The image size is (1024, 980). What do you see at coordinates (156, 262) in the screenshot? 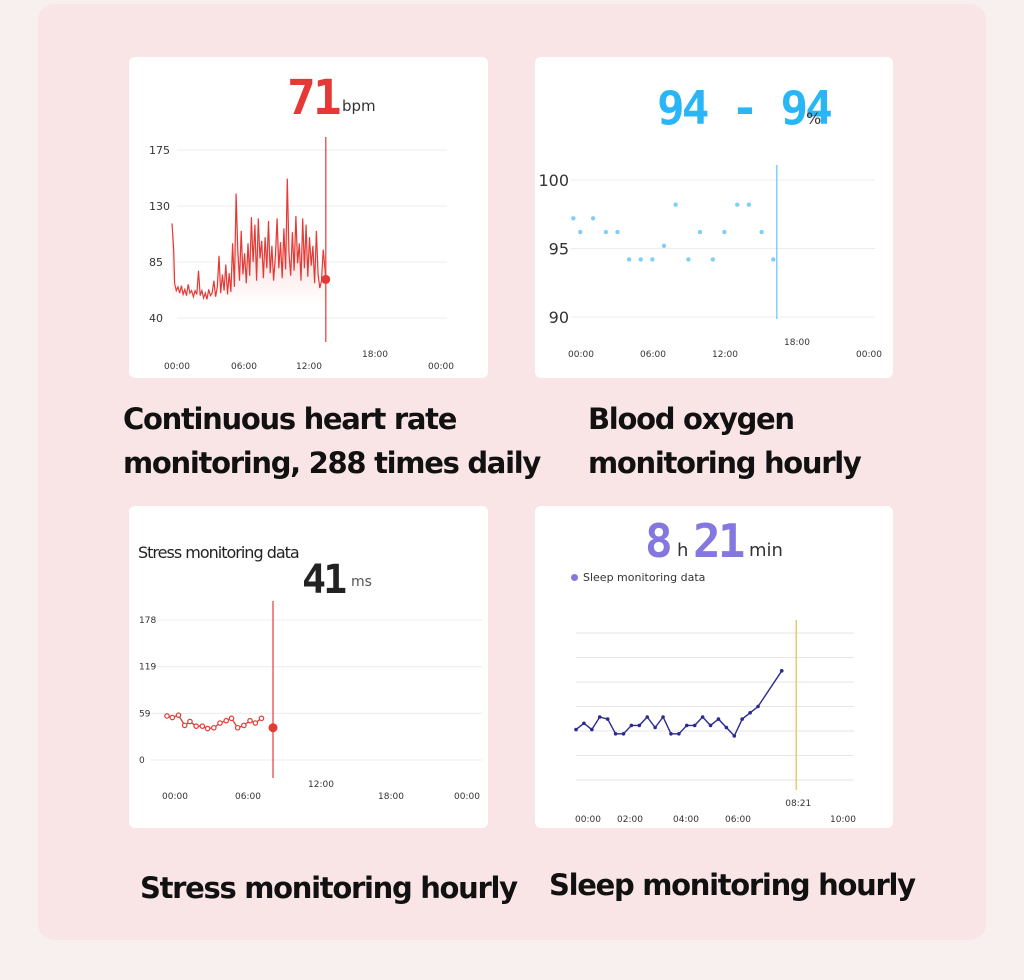
I see `y-tick-label: 85` at bounding box center [156, 262].